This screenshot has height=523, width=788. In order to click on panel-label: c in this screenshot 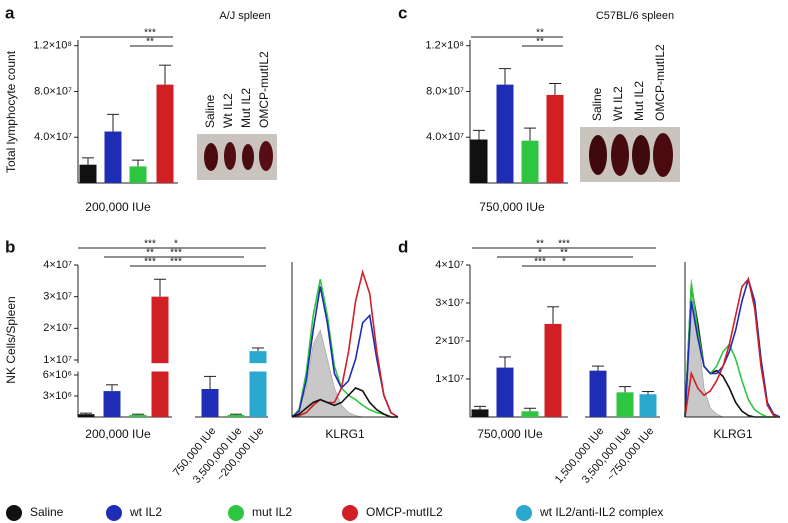, I will do `click(402, 12)`.